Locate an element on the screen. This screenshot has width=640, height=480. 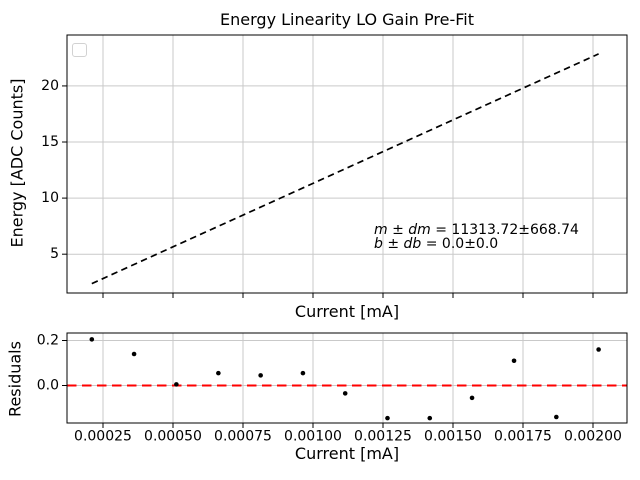
svg-text: 15 is located at coordinates (50, 142).